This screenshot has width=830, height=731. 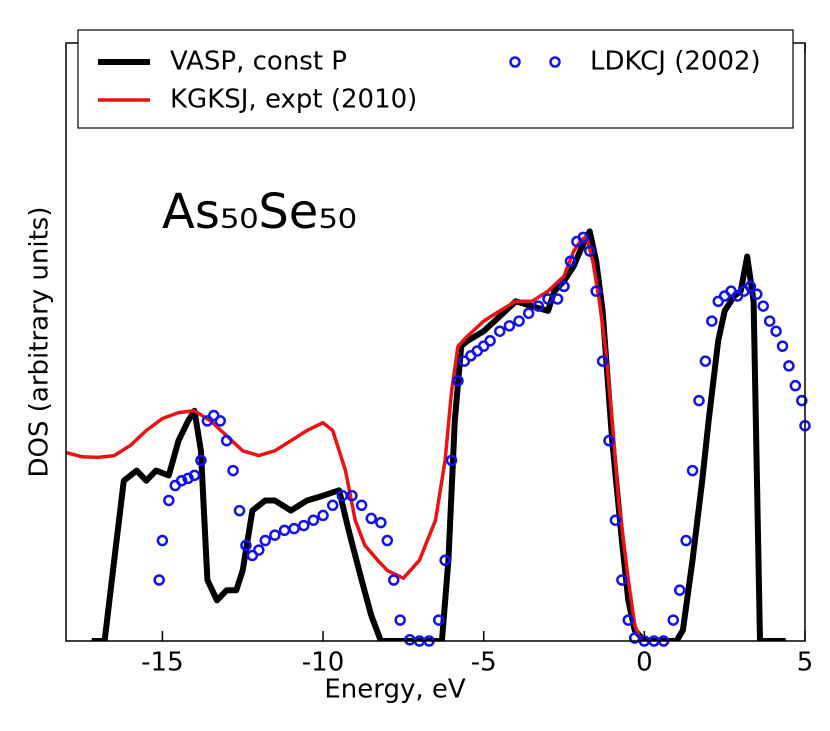 I want to click on y-axis-label: DOS (arbitrary units), so click(x=40, y=342).